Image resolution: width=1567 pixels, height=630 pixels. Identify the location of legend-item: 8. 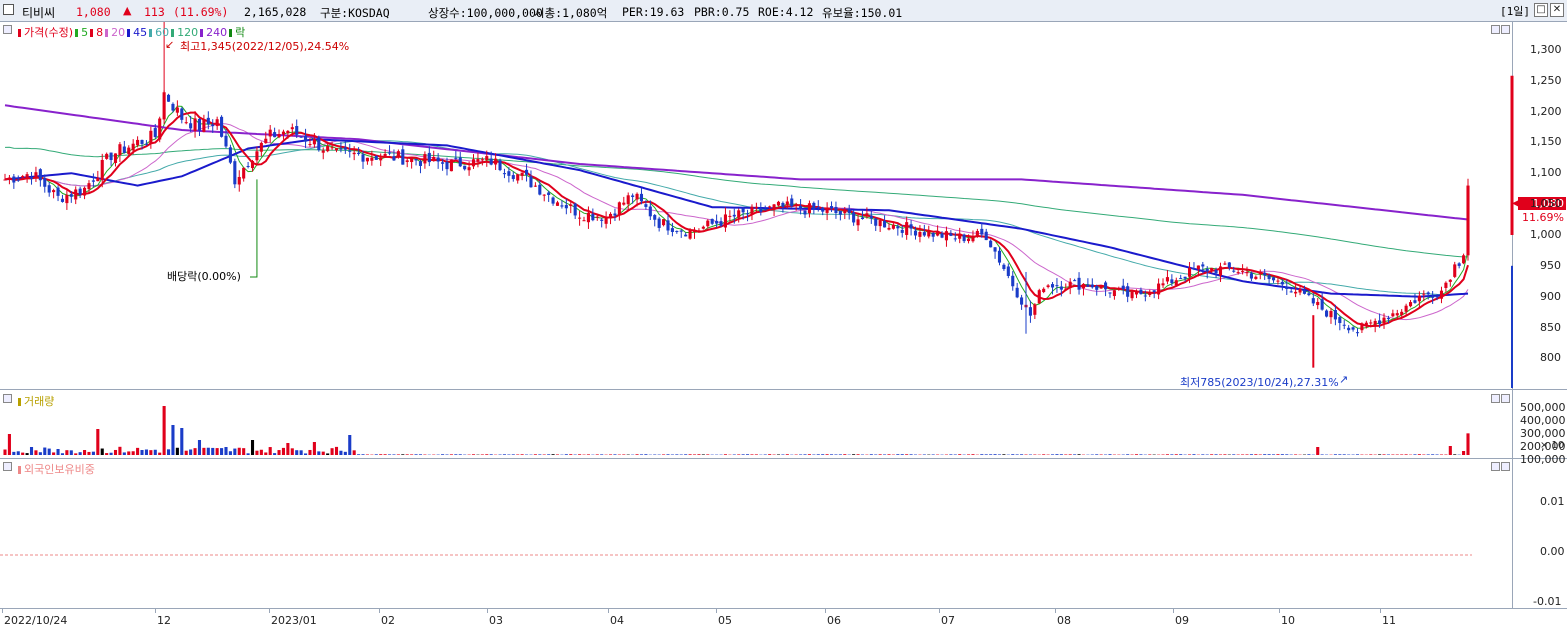
(100, 32).